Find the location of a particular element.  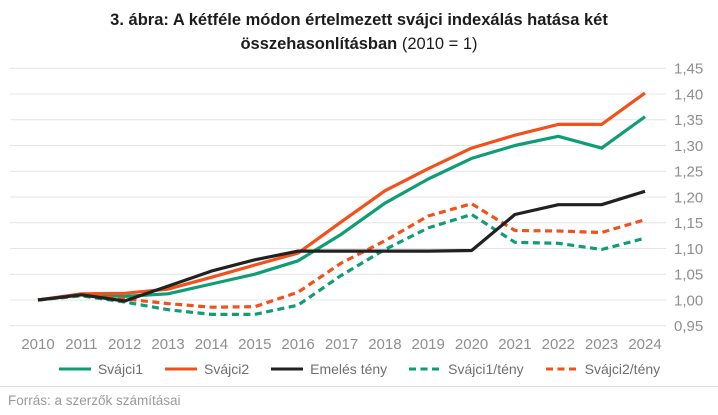

legend-swatch-svajci2-teny is located at coordinates (561, 369).